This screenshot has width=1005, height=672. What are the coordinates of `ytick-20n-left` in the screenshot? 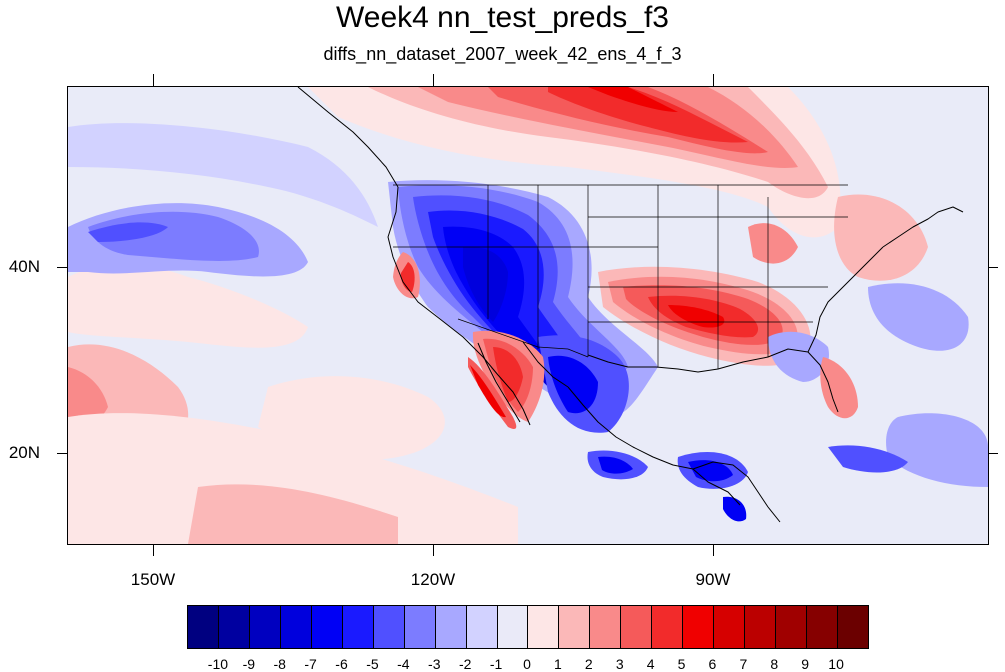 It's located at (62, 453).